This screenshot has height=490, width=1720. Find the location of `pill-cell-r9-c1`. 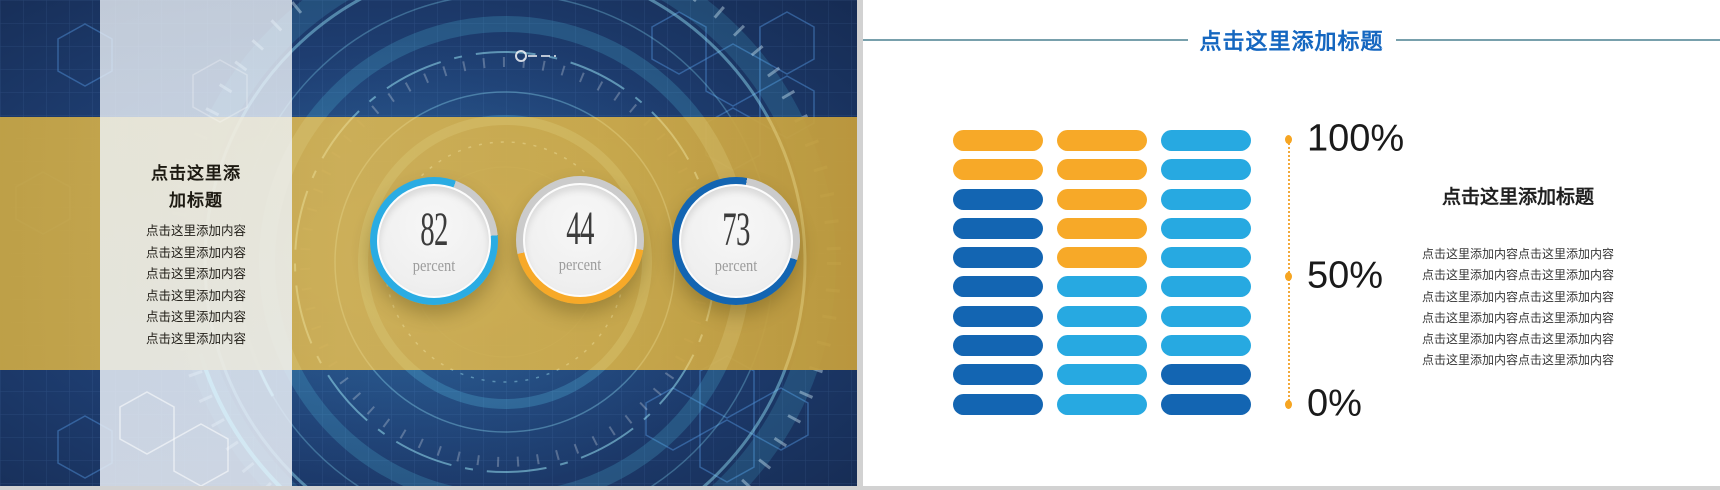

pill-cell-r9-c1 is located at coordinates (998, 375).